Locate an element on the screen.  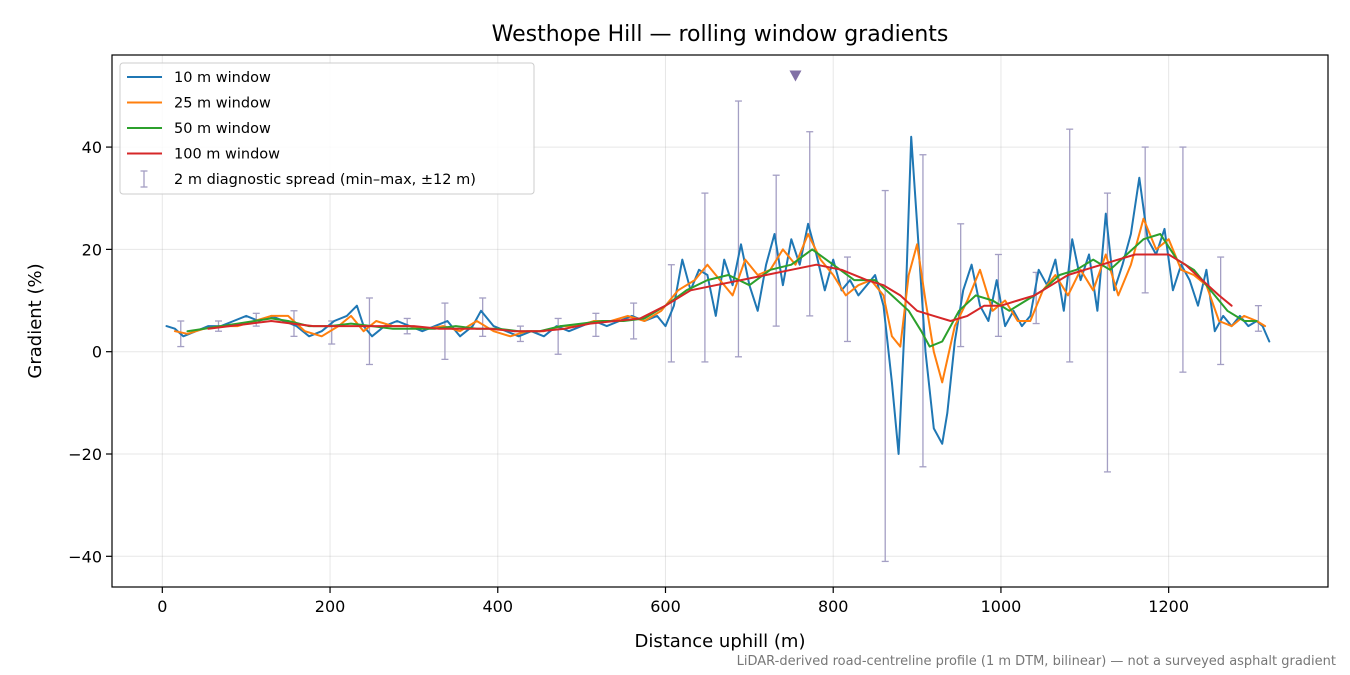
legend-label: 100 m window is located at coordinates (227, 155).